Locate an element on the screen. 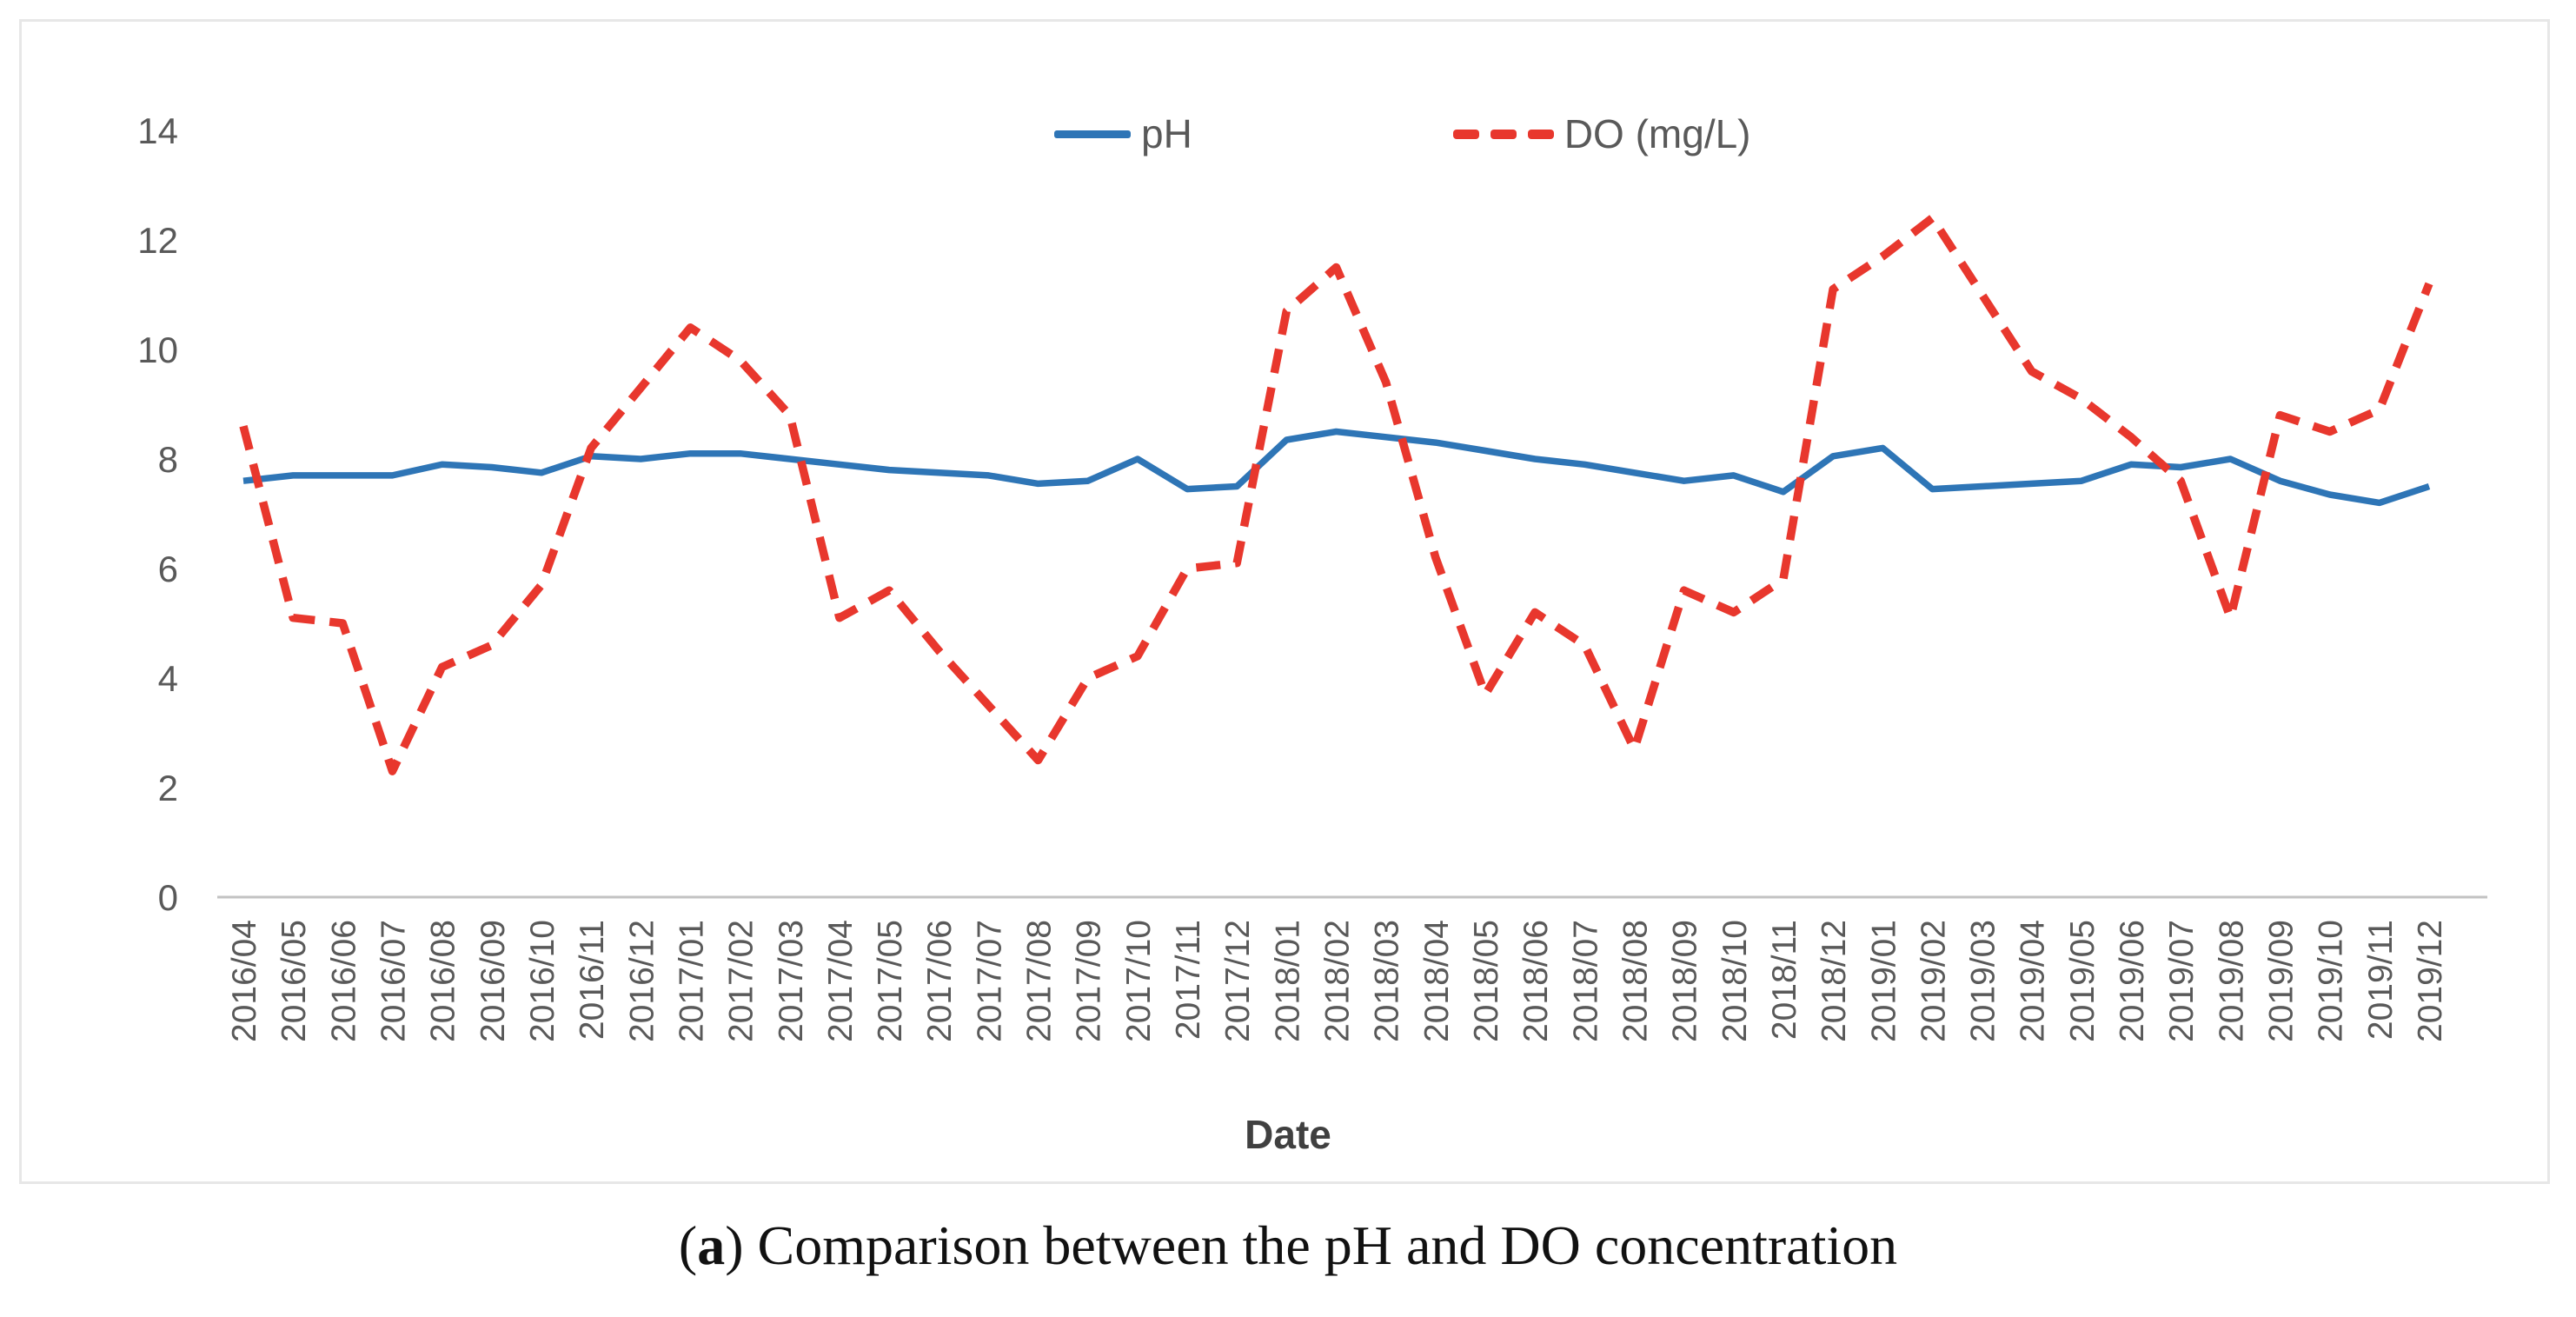  x-tick-label: 2018/04 is located at coordinates (1437, 981).